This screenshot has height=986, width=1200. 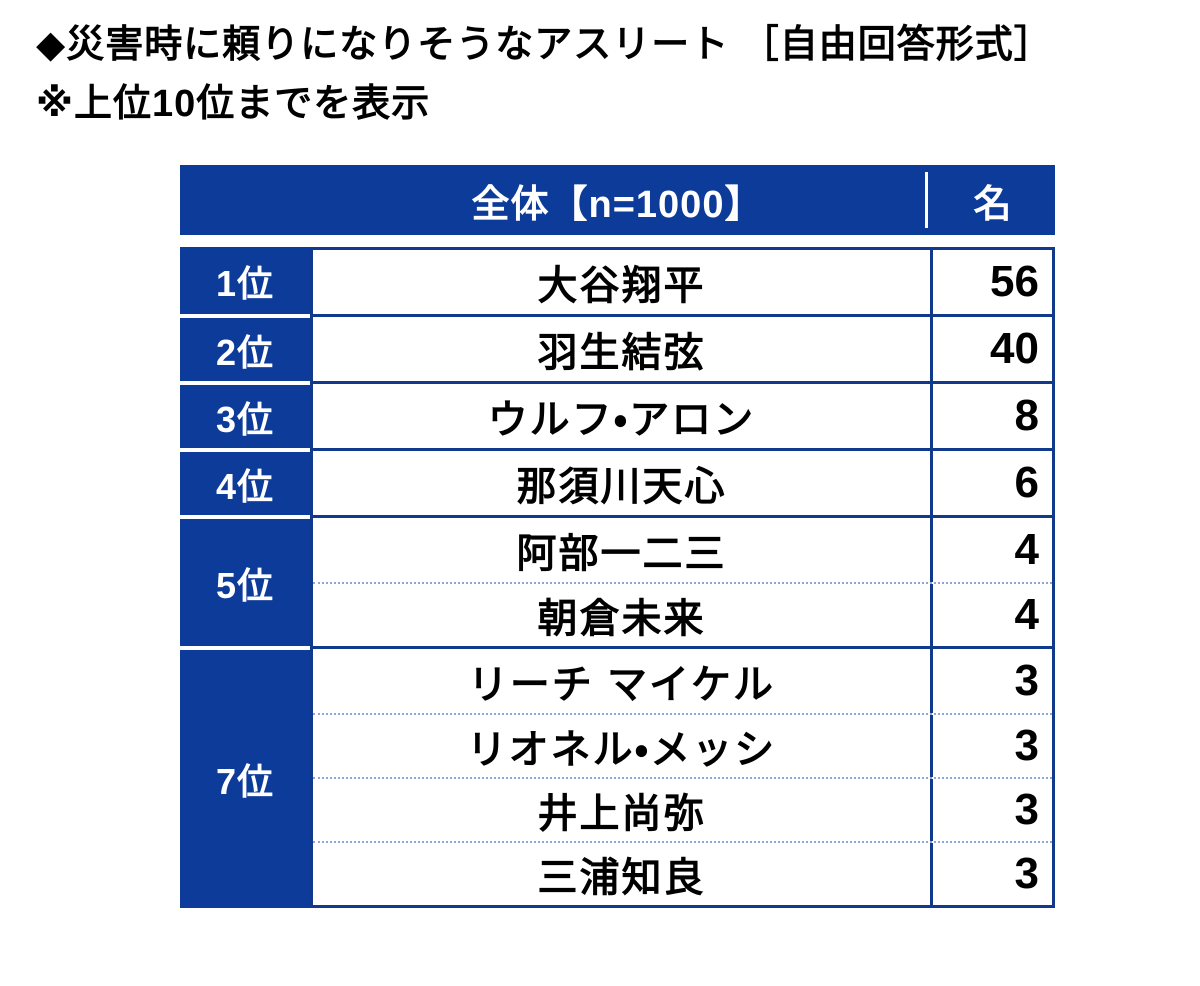 I want to click on rank-group-1: 1位 大谷翔平 56, so click(x=617, y=280).